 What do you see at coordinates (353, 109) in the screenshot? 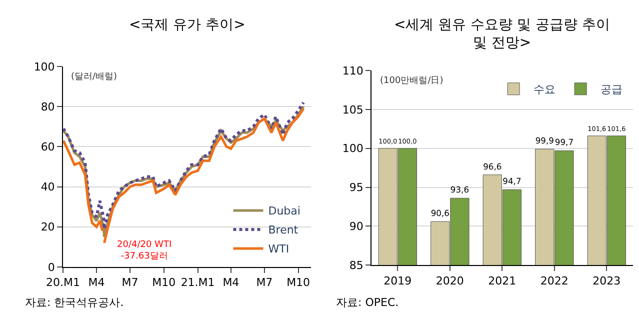
I see `y-tick-label: 105` at bounding box center [353, 109].